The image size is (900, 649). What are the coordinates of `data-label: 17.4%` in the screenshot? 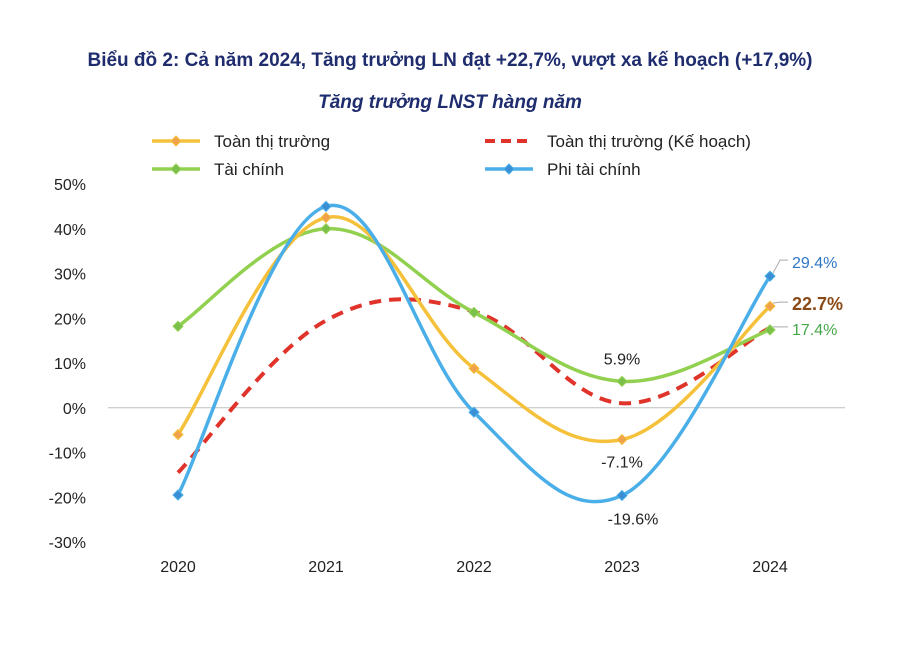 It's located at (814, 330).